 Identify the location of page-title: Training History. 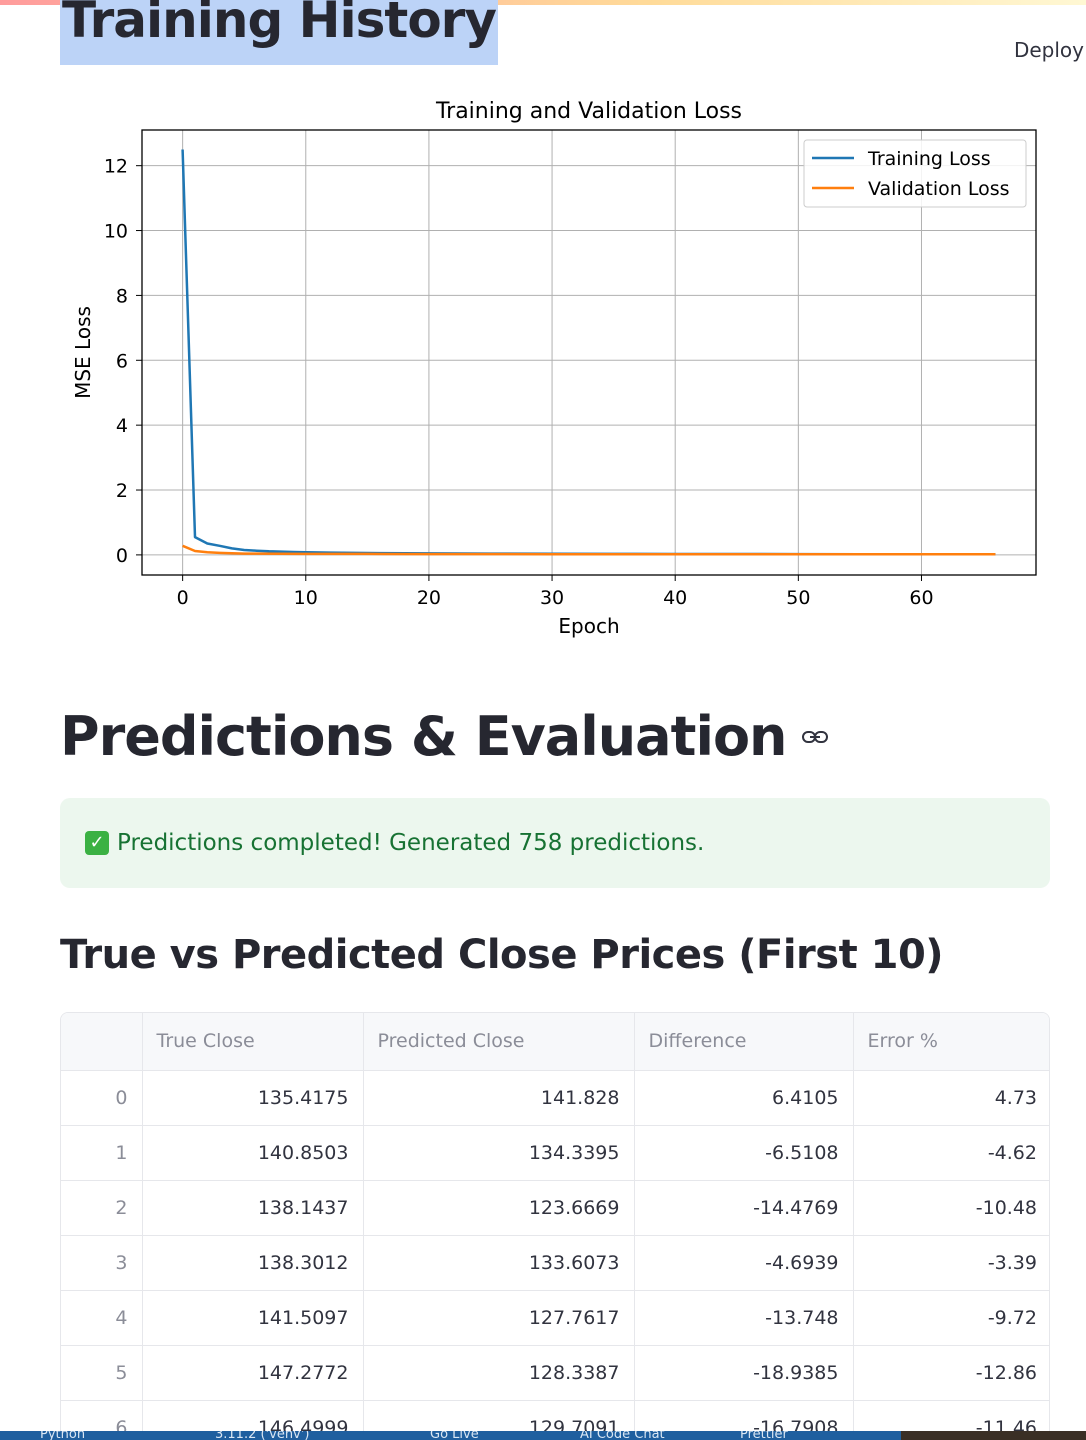
(279, 32).